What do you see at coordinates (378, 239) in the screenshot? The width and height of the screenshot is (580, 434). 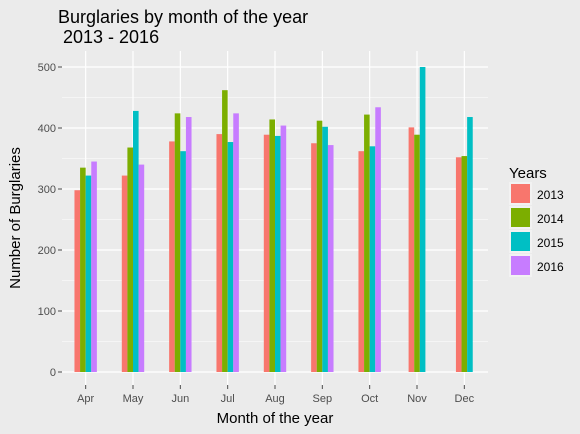 I see `bar-2016-Oct` at bounding box center [378, 239].